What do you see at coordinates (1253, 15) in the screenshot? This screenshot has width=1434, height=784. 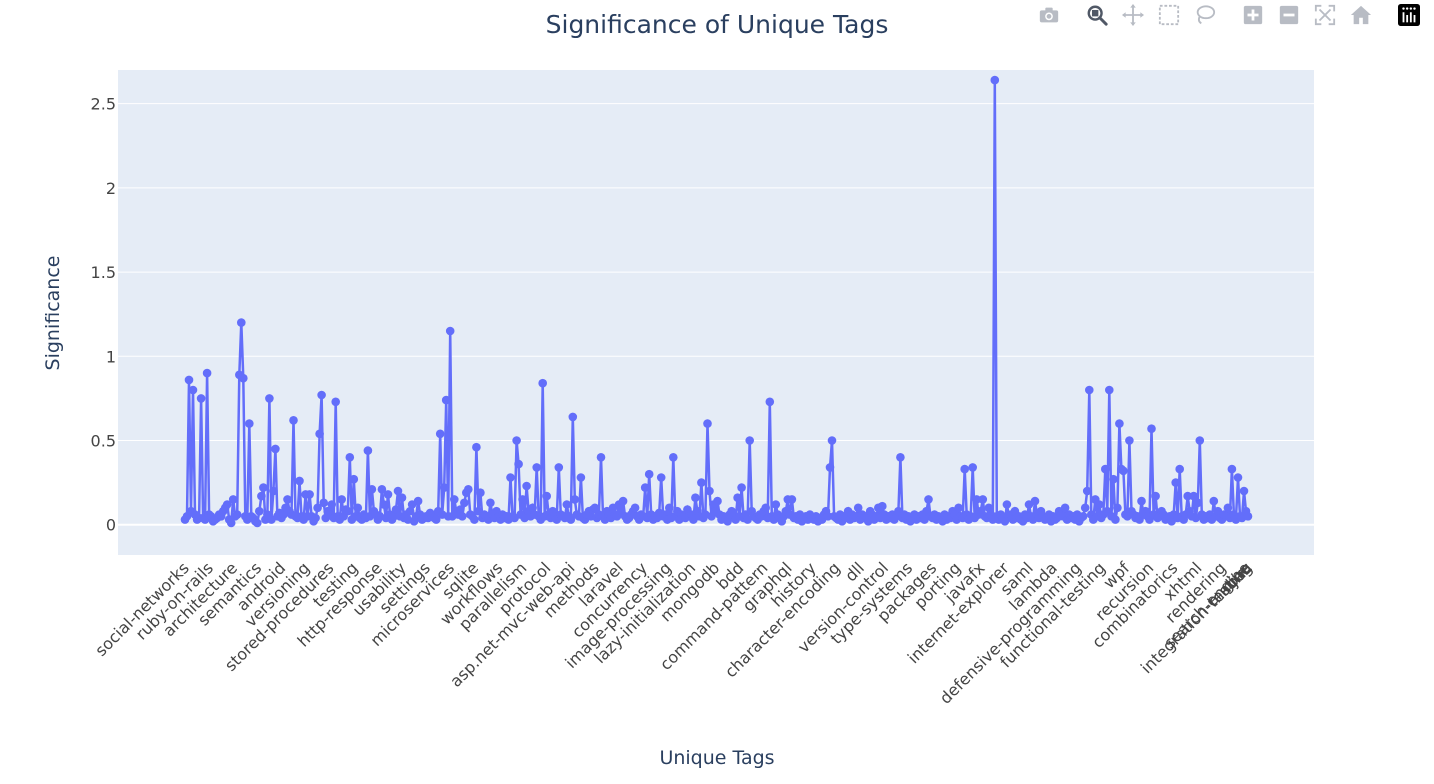 I see `zoom-in-icon` at bounding box center [1253, 15].